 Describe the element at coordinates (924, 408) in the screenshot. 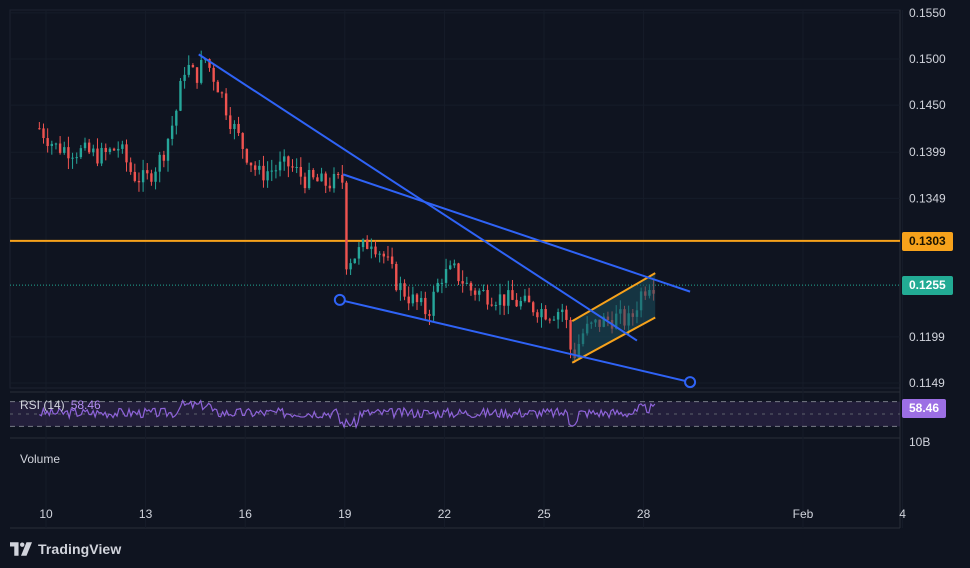

I see `rsi-value-tag: 58.46` at that location.